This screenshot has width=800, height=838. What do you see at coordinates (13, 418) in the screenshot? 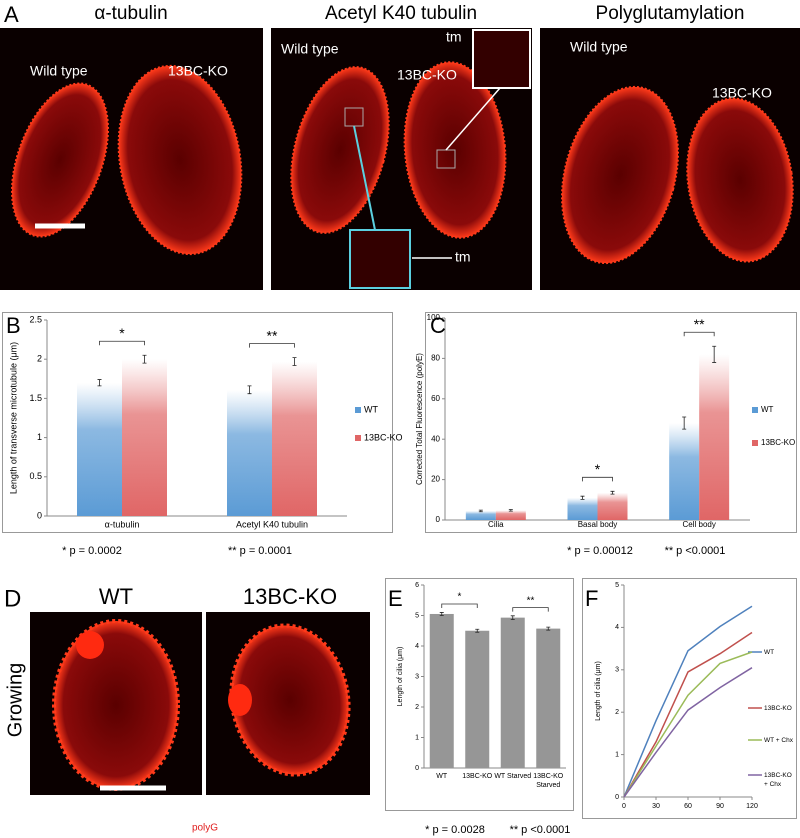
I see `y-axis-title: Length of transverse microtubule (μm)` at bounding box center [13, 418].